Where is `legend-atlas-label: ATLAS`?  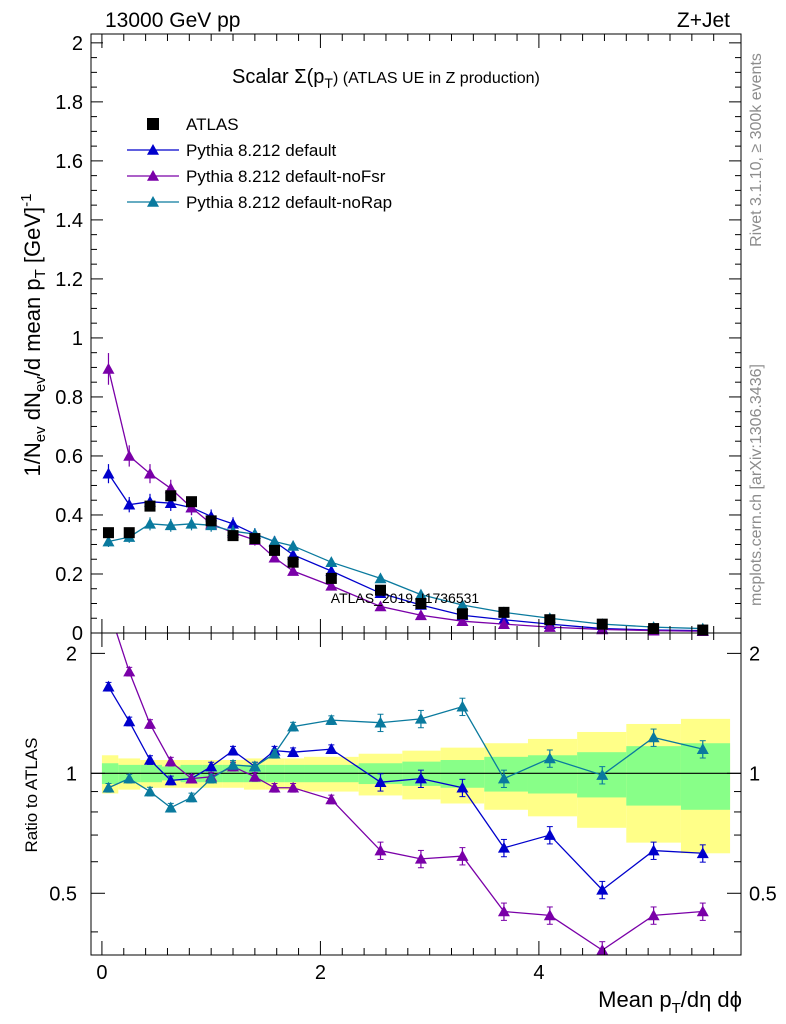 legend-atlas-label: ATLAS is located at coordinates (212, 124).